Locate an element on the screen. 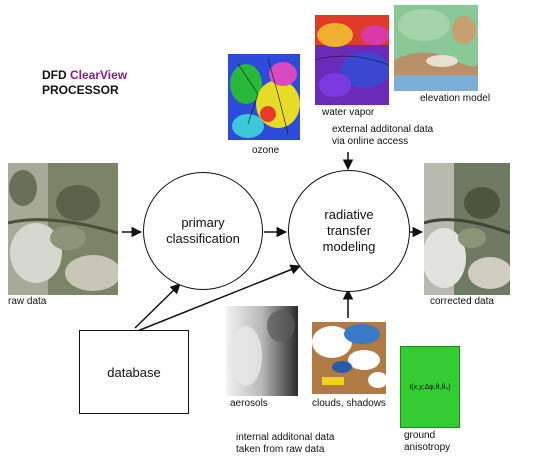 Image resolution: width=533 pixels, height=456 pixels. ground-formula: I(x,y;Δφ,θ,θ₀) is located at coordinates (430, 387).